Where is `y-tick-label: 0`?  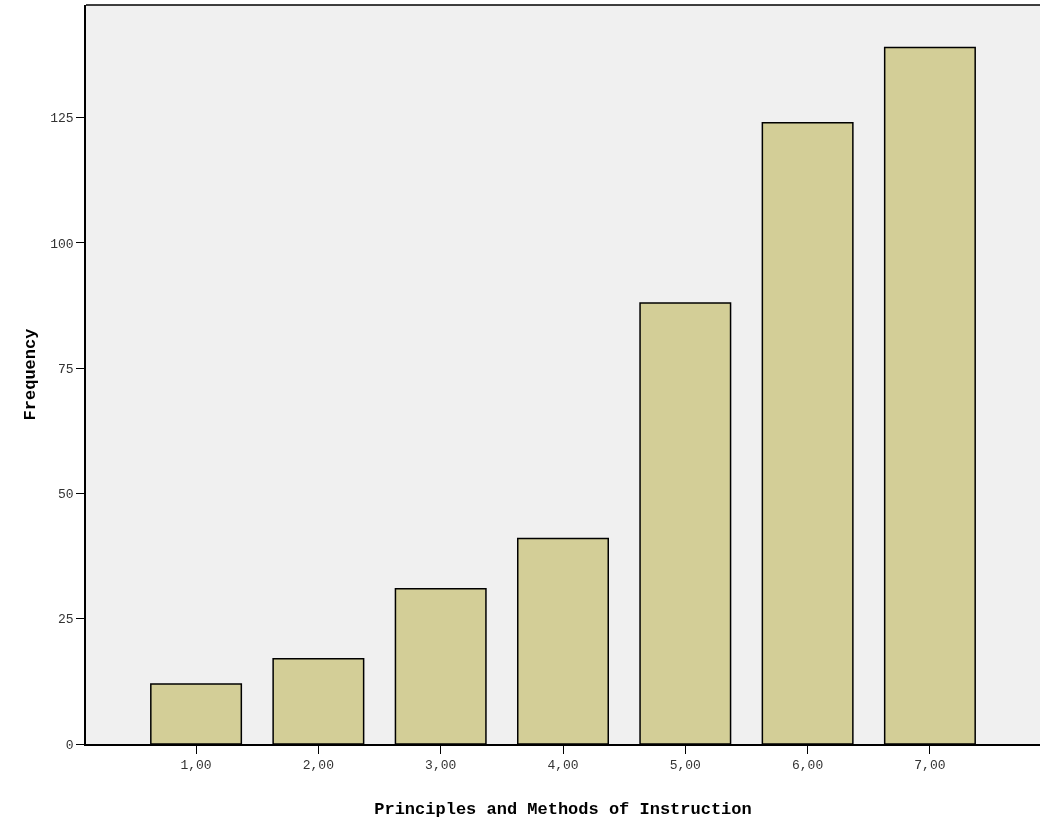 y-tick-label: 0 is located at coordinates (69, 745).